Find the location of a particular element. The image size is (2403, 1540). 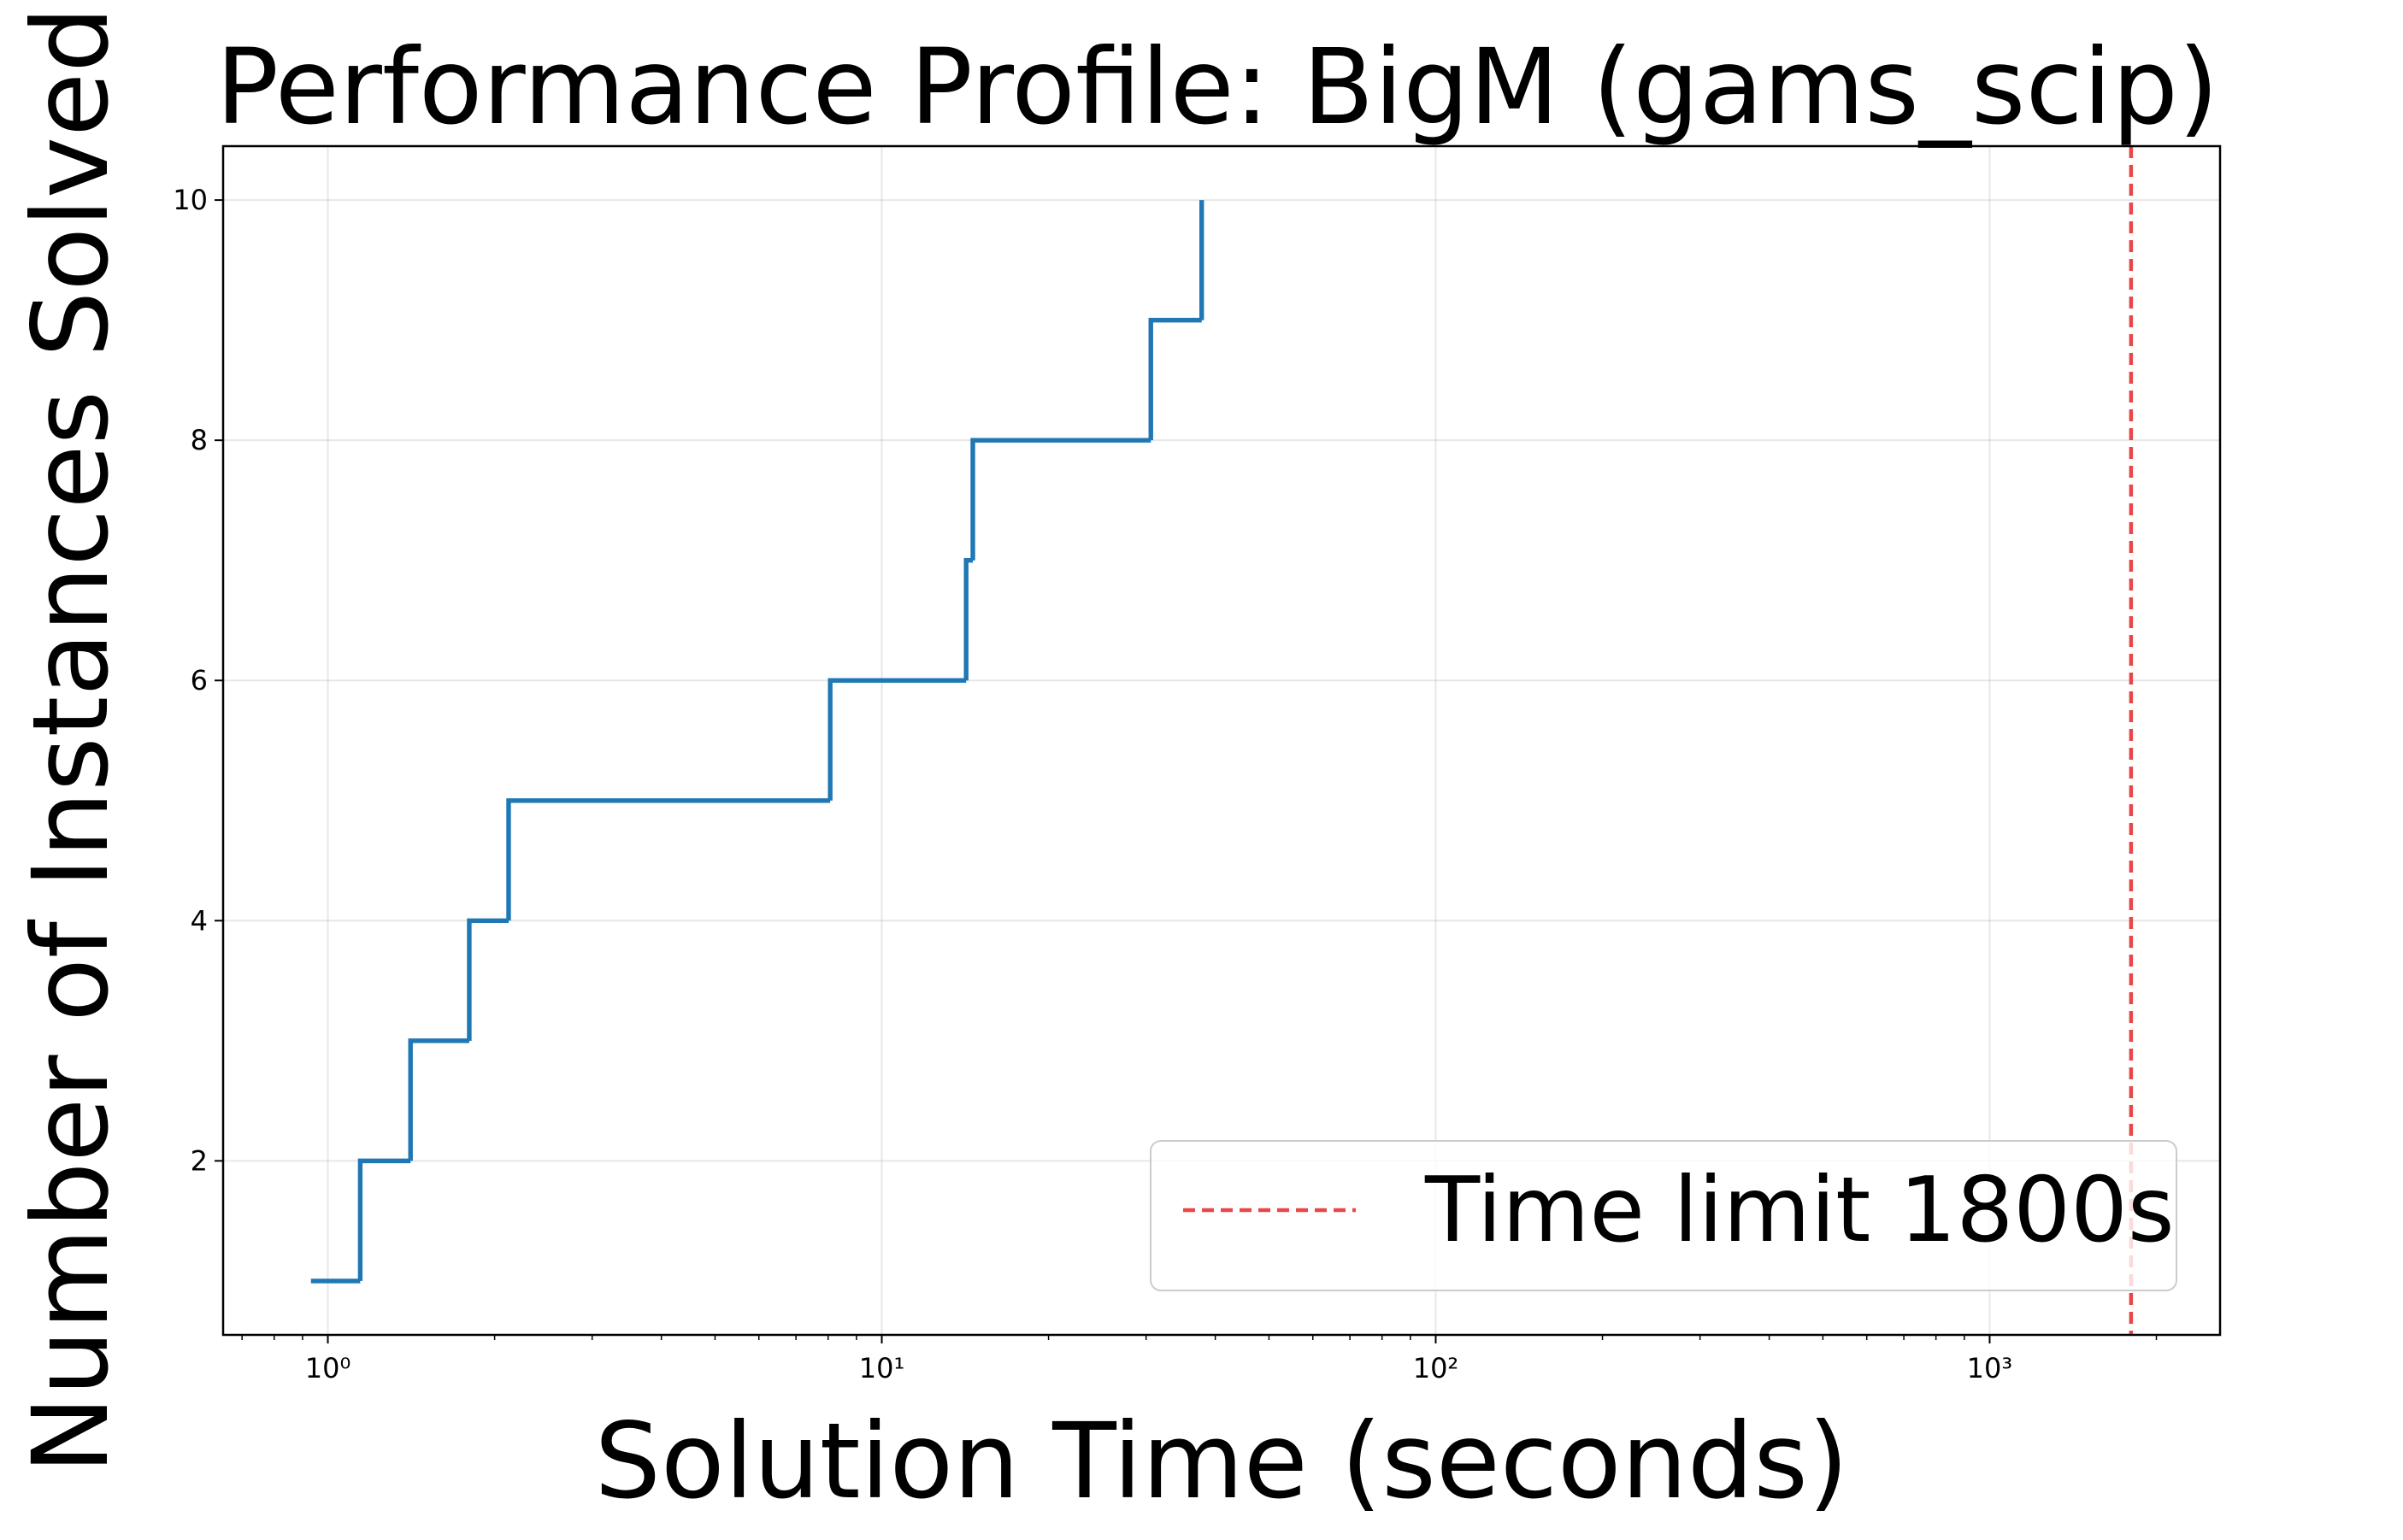

chart-title: Performance Profile: BigM (gams_scip) is located at coordinates (1217, 87).